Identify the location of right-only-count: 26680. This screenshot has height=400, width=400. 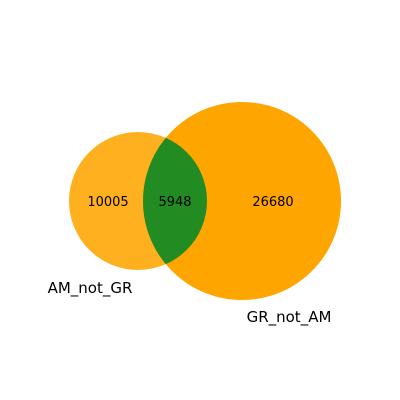
(272, 202).